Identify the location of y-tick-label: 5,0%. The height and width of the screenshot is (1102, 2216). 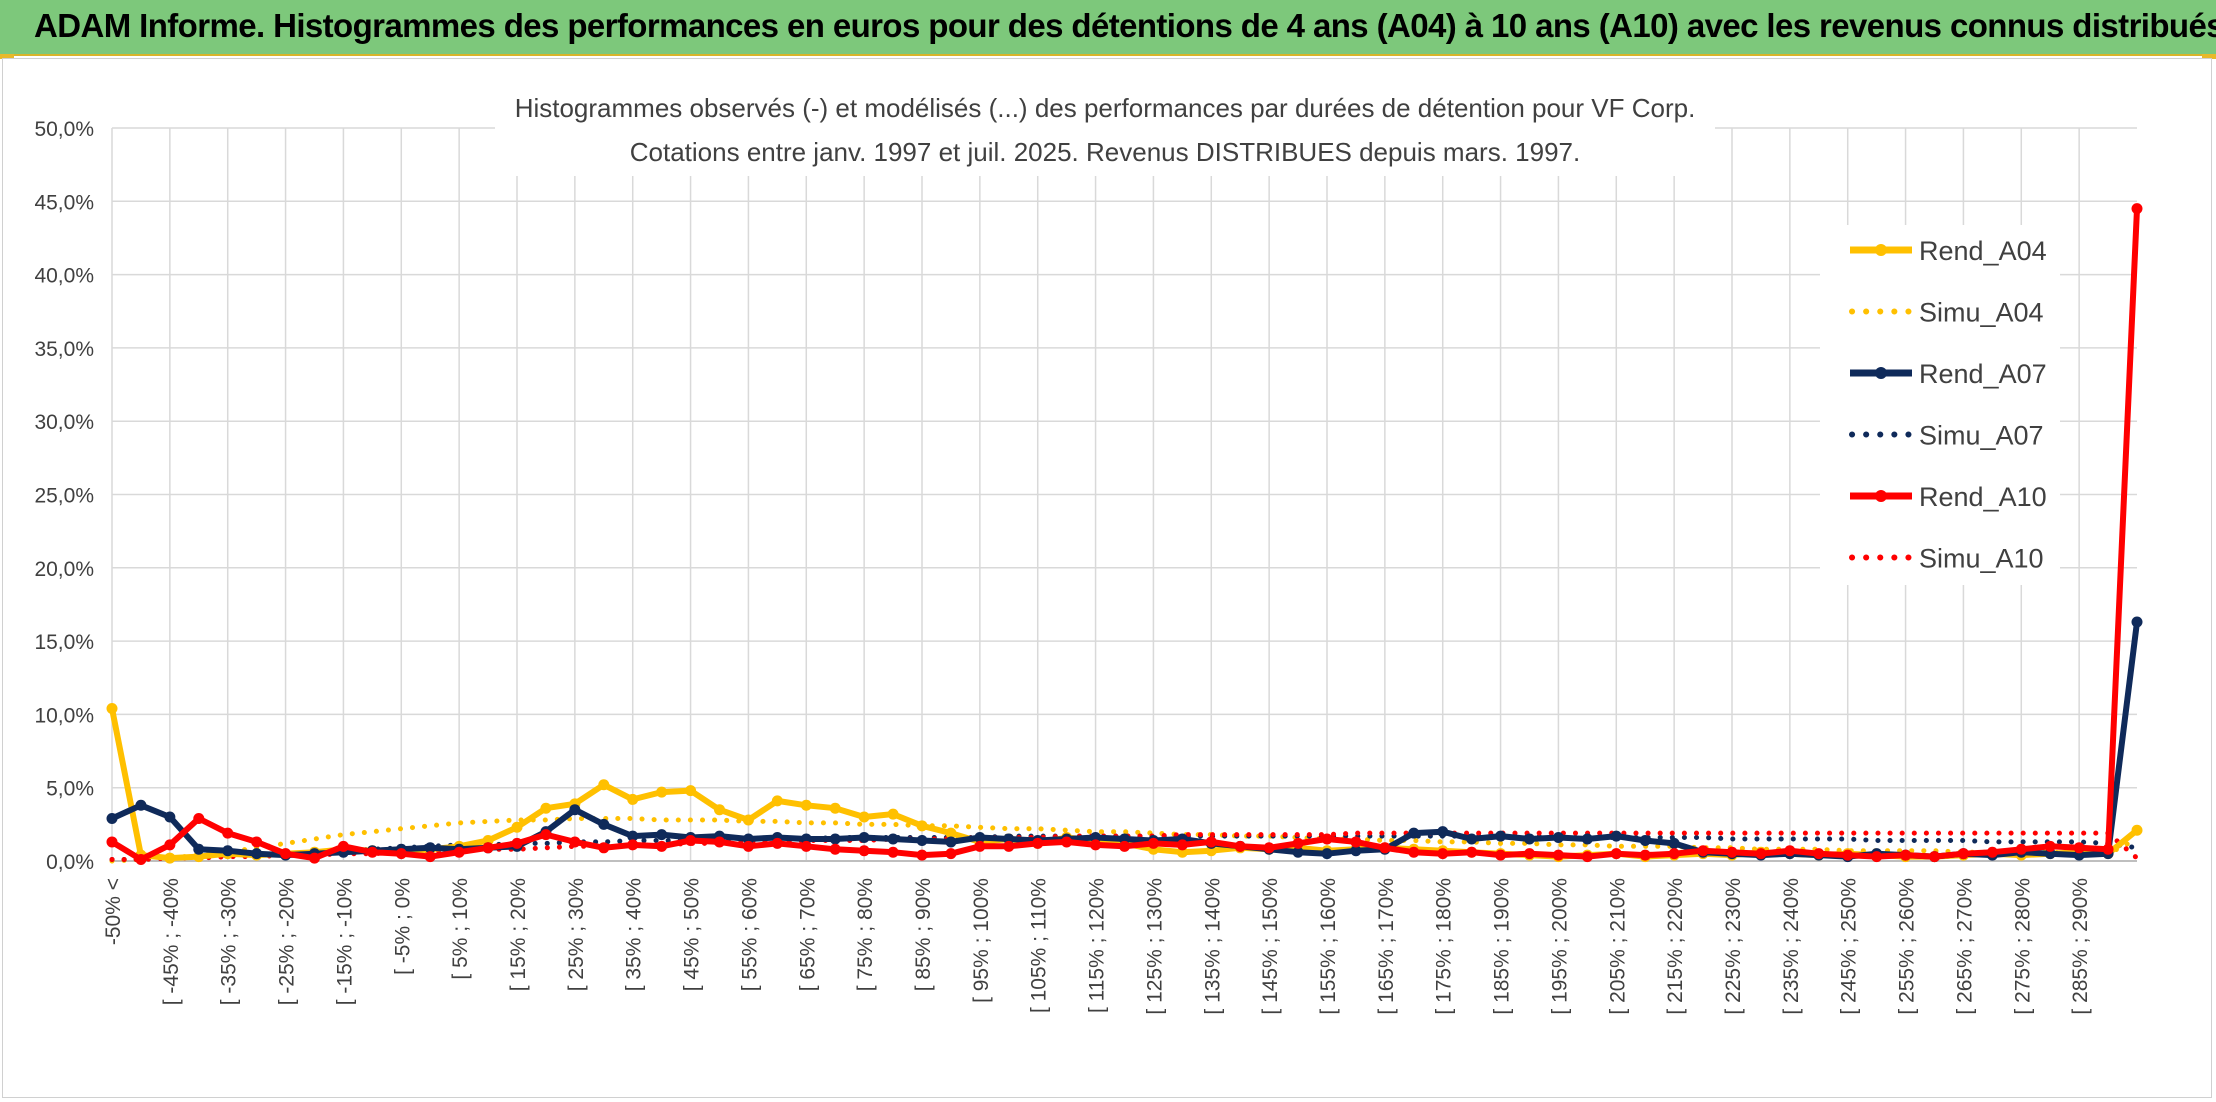
(70, 789).